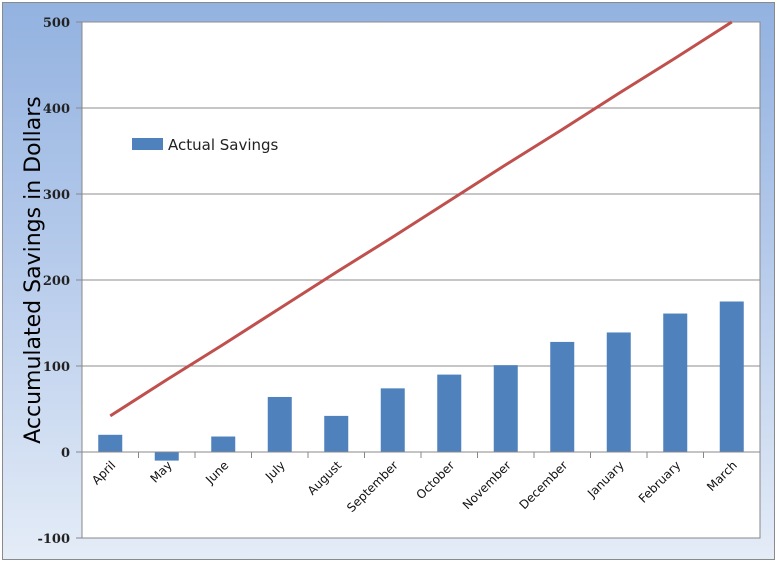  I want to click on bar-may, so click(166, 456).